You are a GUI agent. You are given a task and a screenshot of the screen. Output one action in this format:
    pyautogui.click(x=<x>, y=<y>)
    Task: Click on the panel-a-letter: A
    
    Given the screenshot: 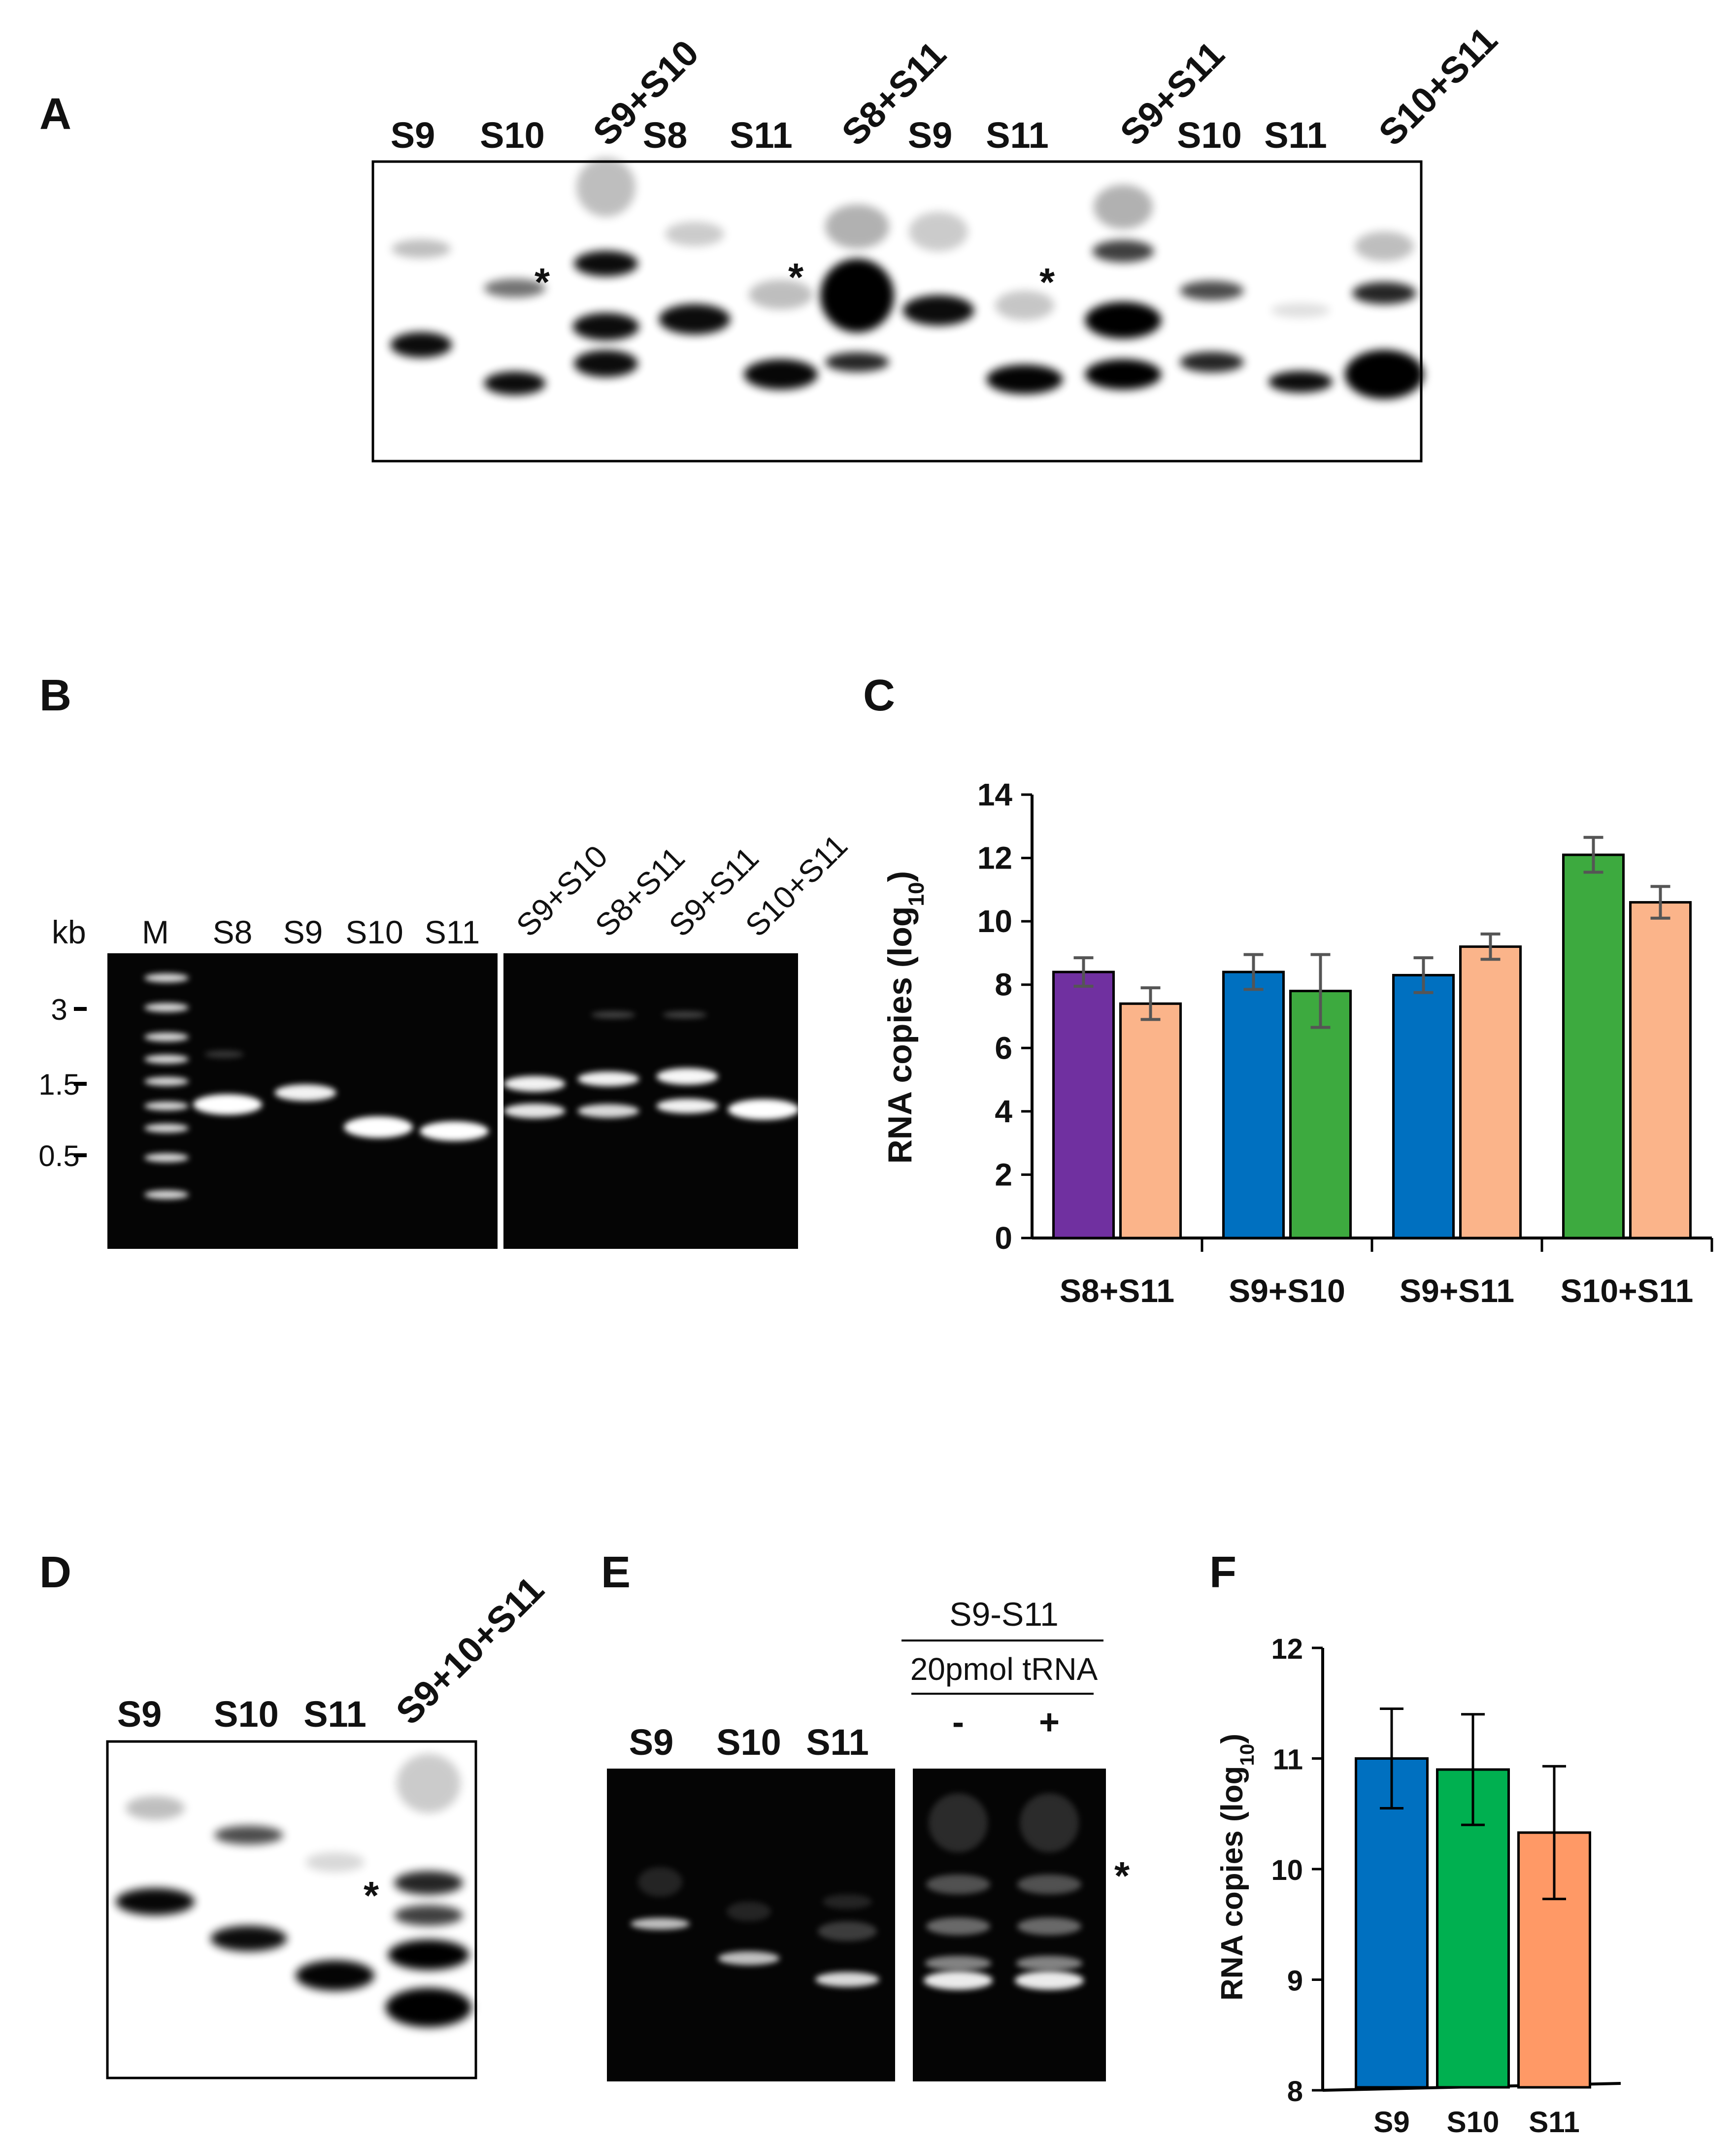 What is the action you would take?
    pyautogui.click(x=55, y=114)
    